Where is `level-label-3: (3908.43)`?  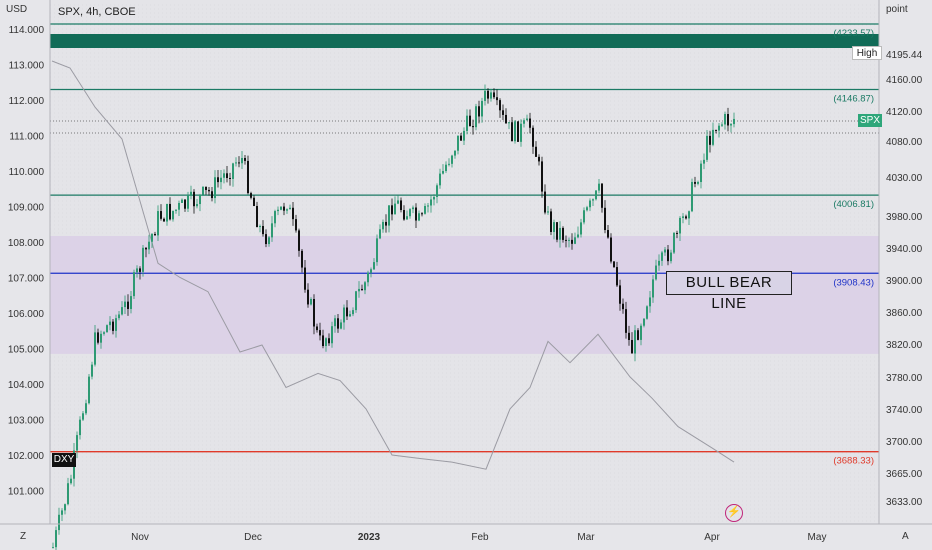 level-label-3: (3908.43) is located at coordinates (853, 282).